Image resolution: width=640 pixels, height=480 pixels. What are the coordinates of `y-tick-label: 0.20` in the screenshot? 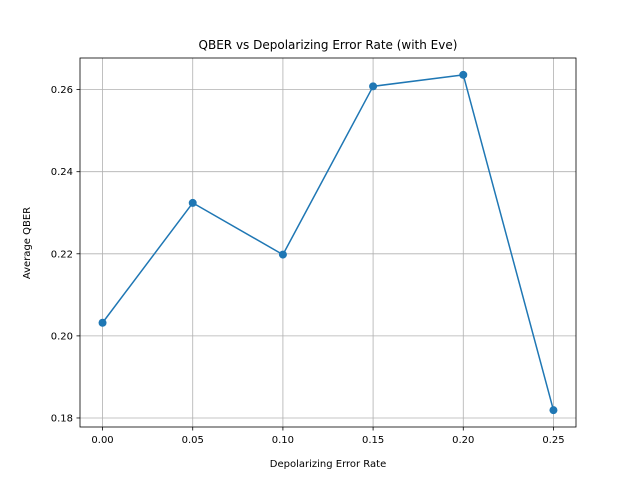 It's located at (62, 336).